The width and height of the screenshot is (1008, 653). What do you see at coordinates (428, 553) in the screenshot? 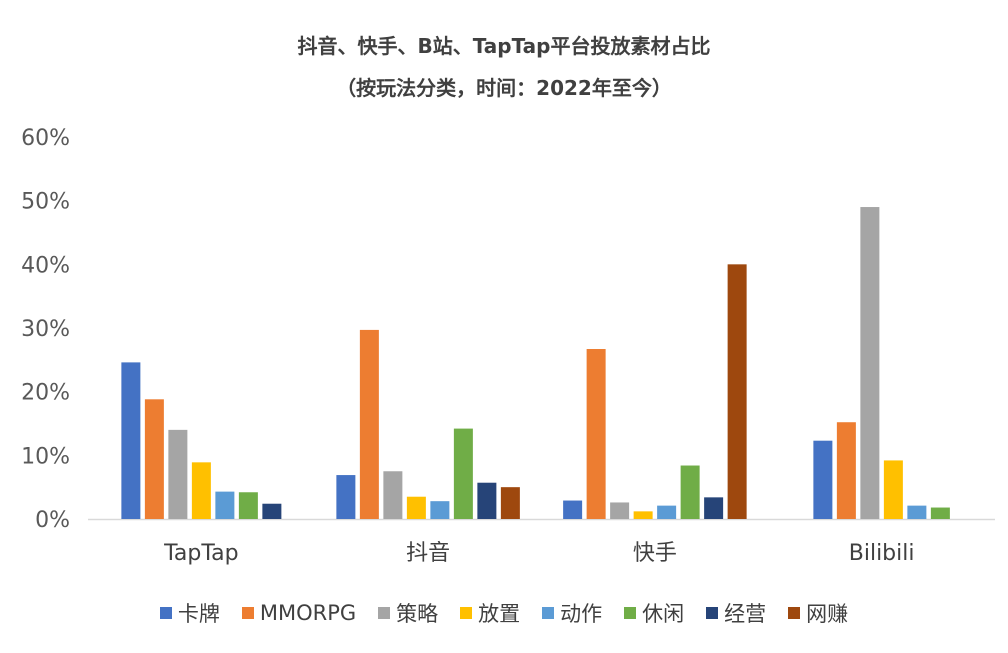
I see `x-category-label: 抖音` at bounding box center [428, 553].